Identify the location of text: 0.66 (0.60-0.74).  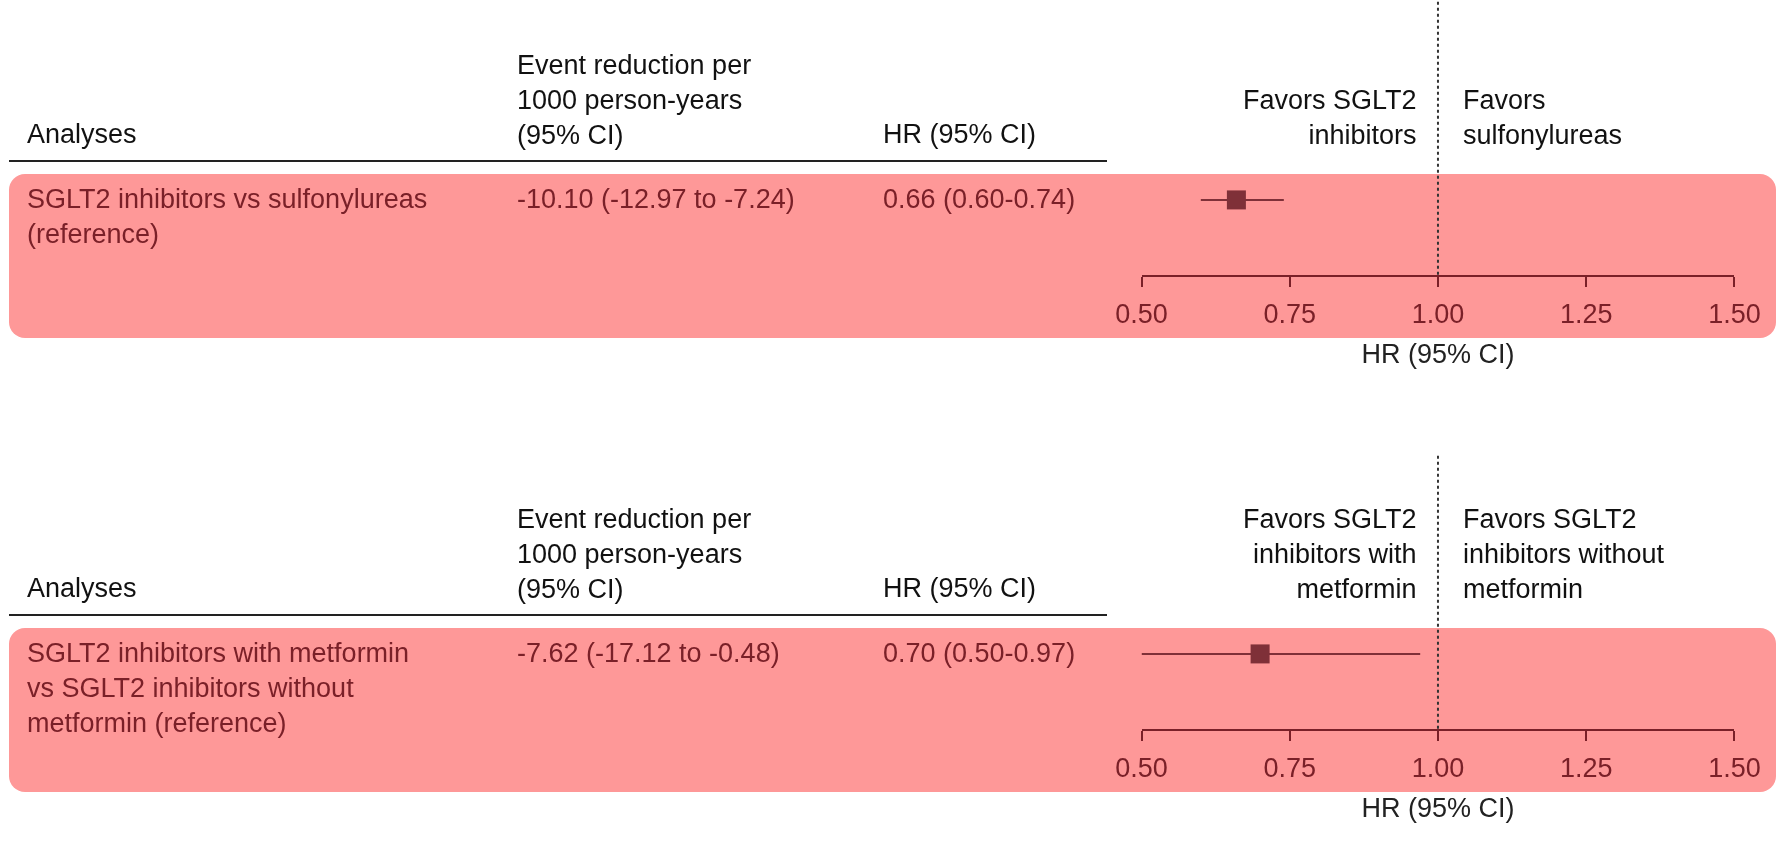
(979, 199).